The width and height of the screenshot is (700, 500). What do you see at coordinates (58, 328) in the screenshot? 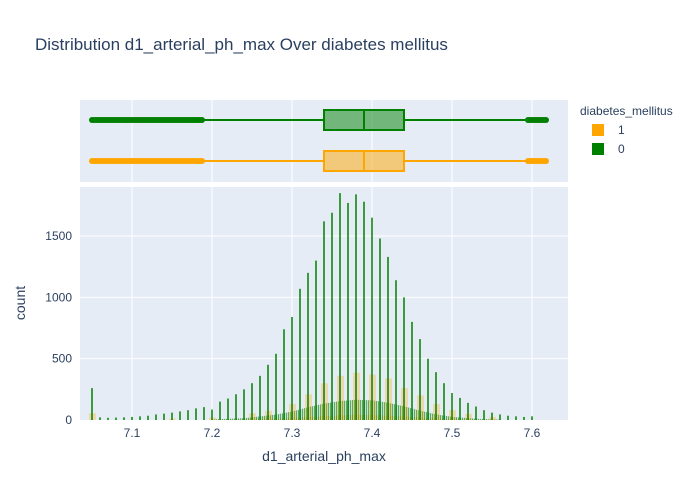
I see `y-axis-ticks: 0 500 1000 1500` at bounding box center [58, 328].